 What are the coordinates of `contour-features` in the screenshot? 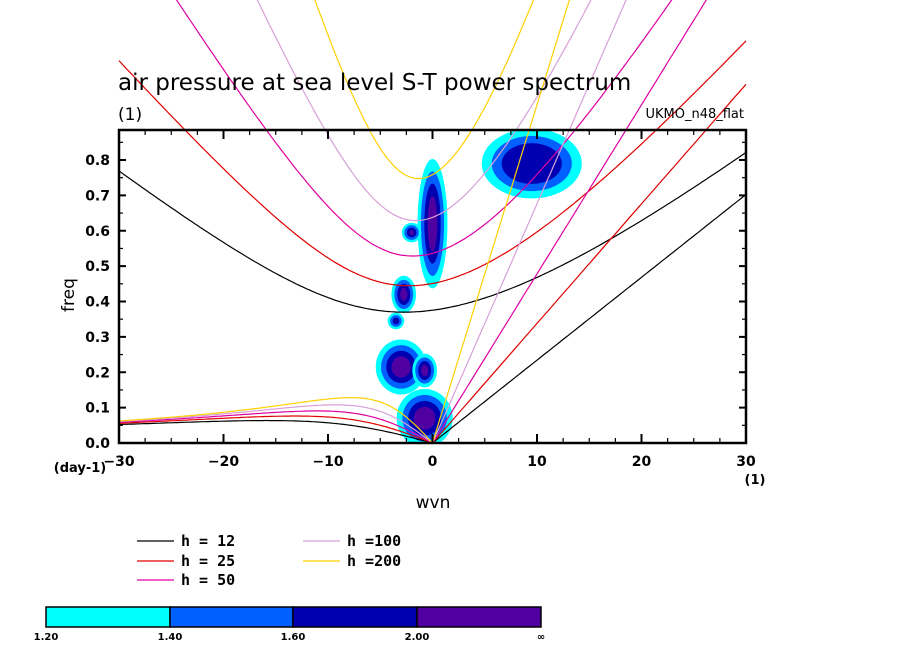 It's located at (478, 286).